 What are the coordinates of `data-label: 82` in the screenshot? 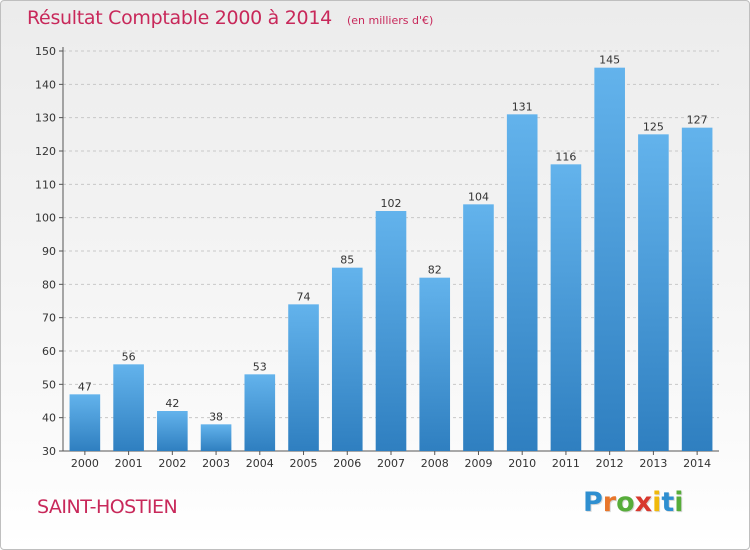 It's located at (435, 270).